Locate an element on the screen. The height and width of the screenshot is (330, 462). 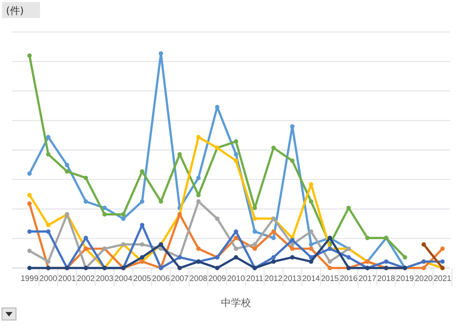
x-tick-label: 2018 is located at coordinates (386, 278).